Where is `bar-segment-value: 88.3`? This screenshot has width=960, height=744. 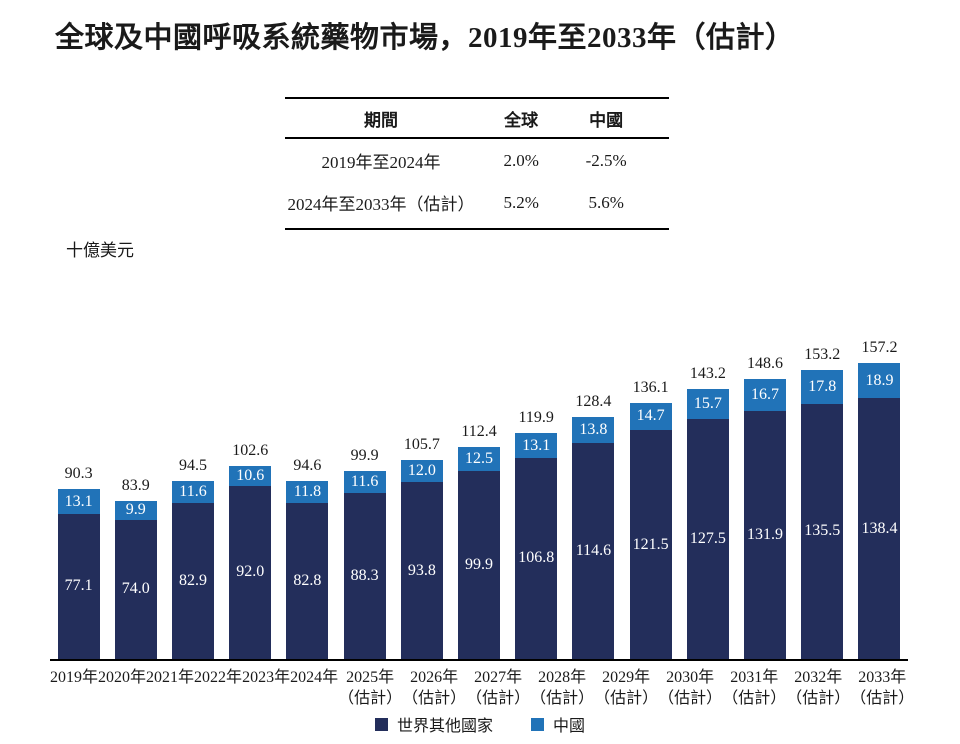 bar-segment-value: 88.3 is located at coordinates (364, 575).